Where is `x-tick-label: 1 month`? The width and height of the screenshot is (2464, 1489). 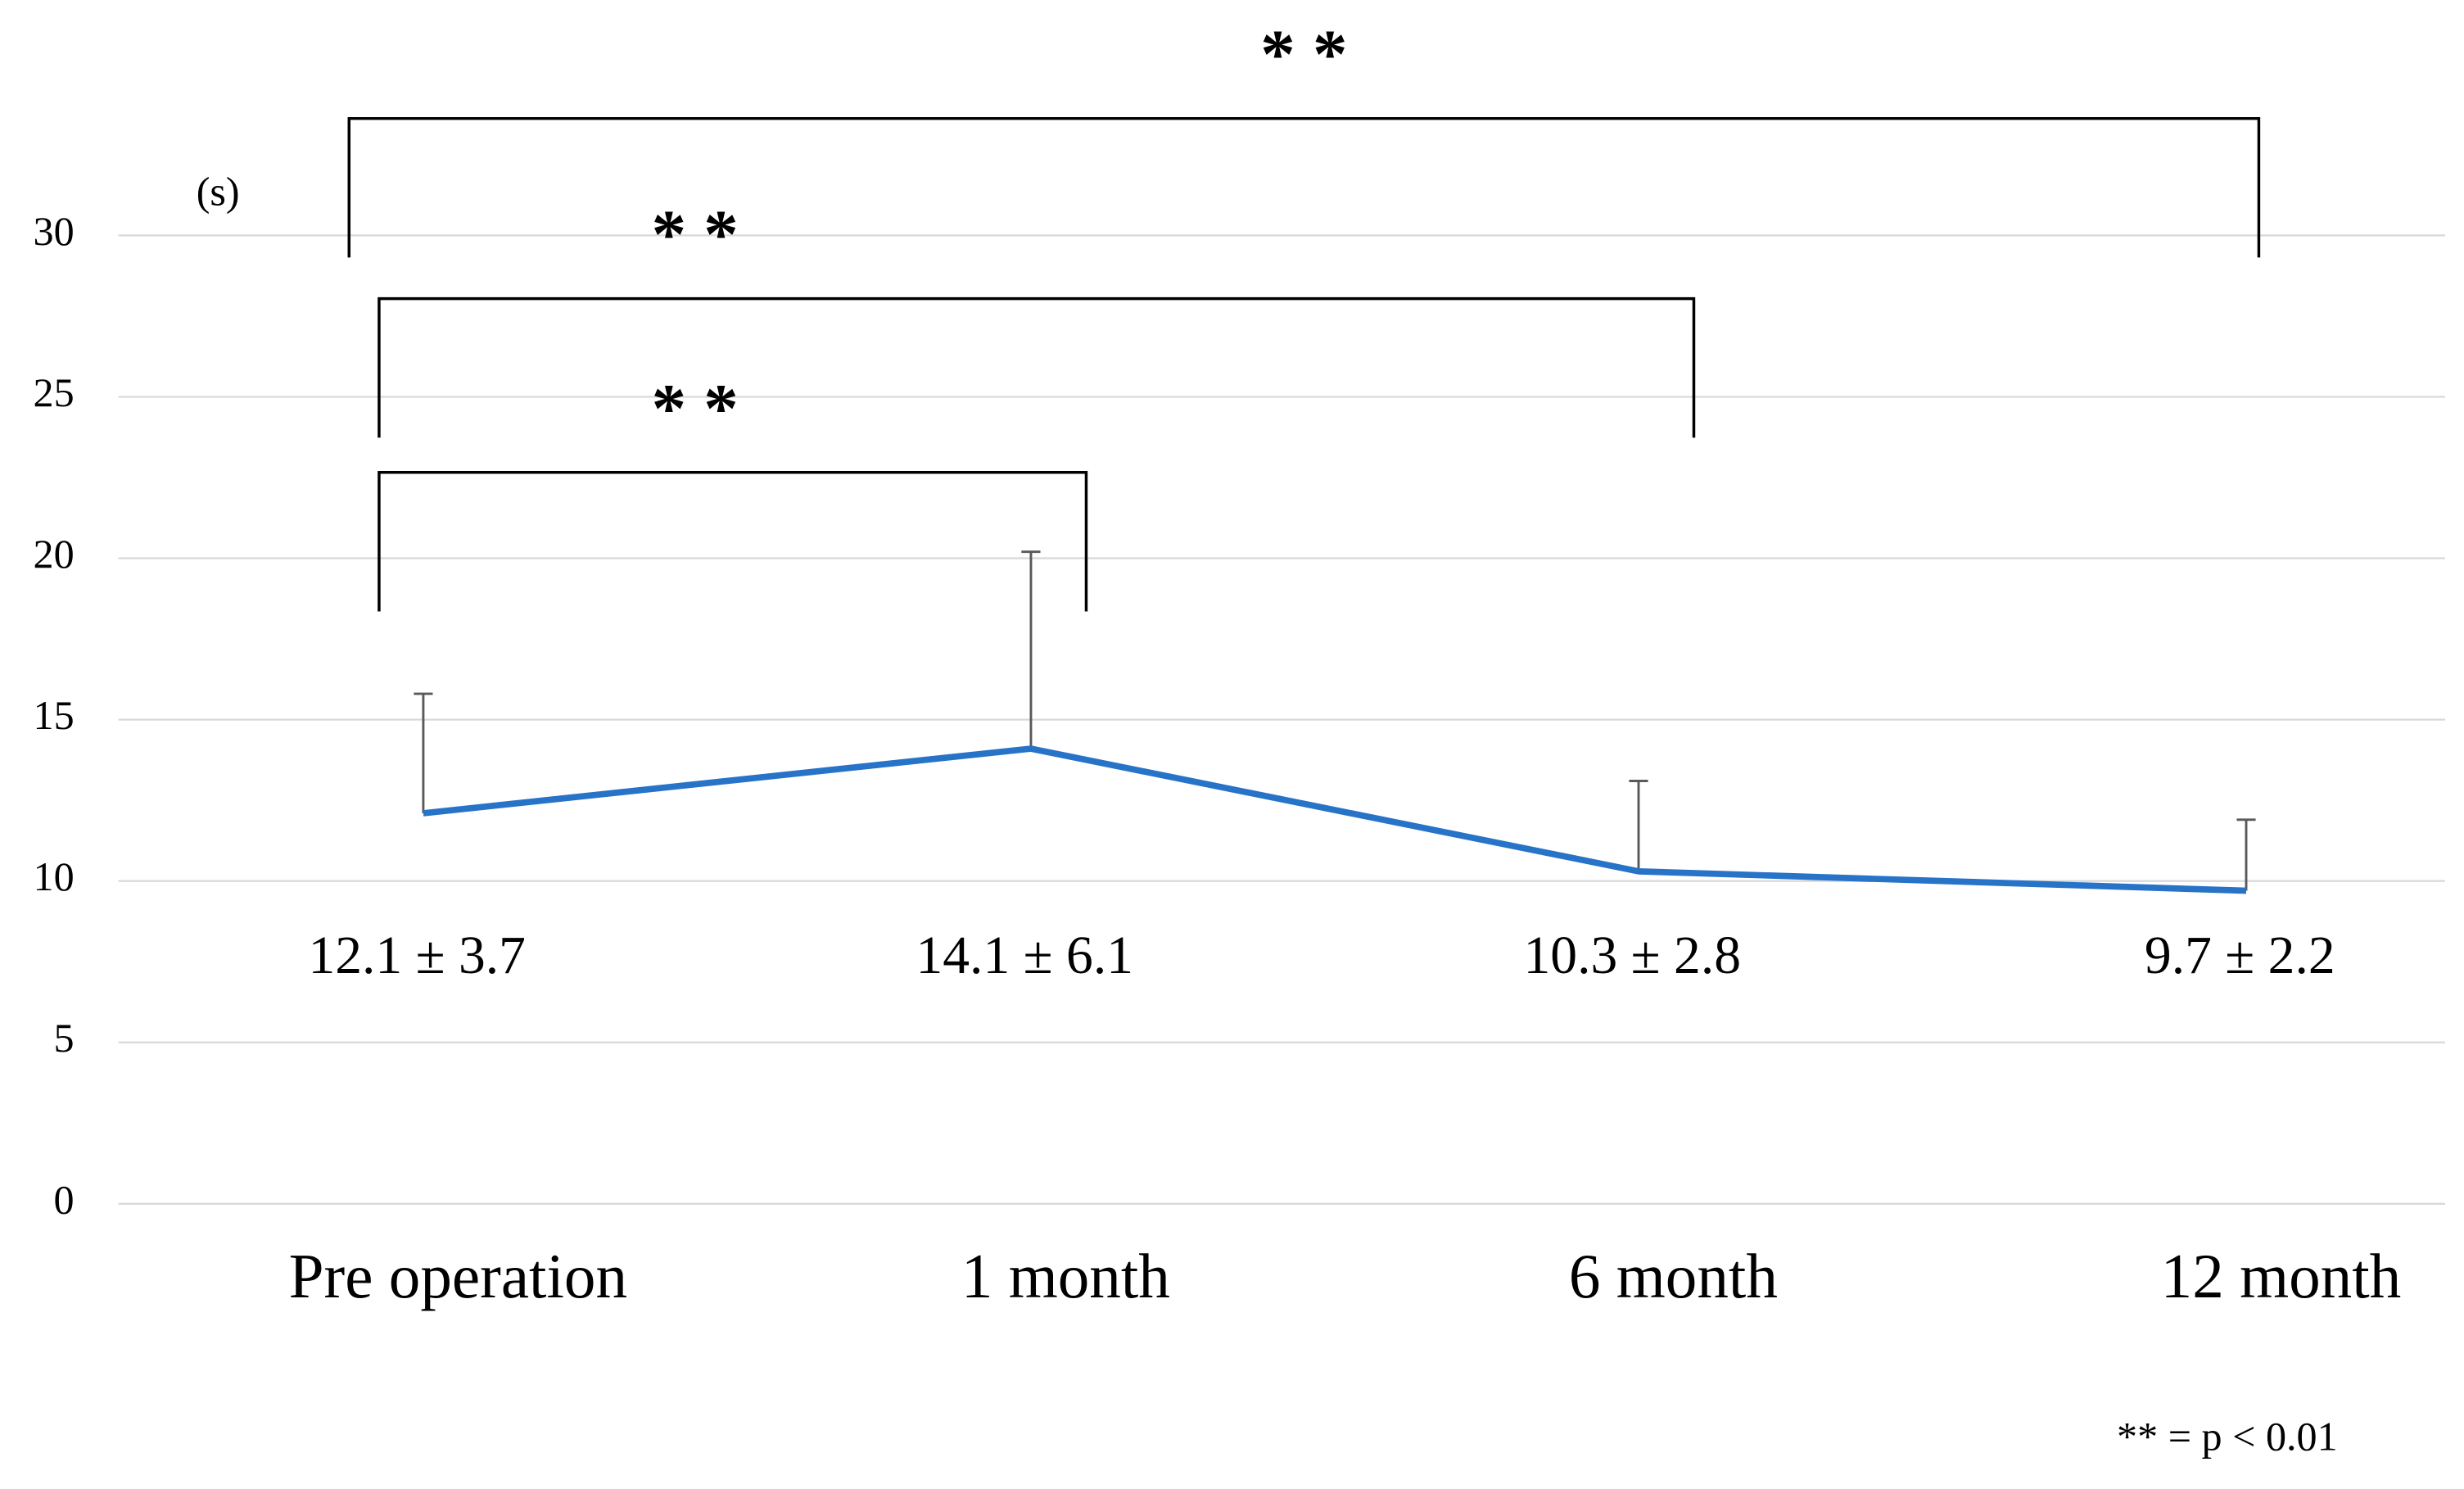 x-tick-label: 1 month is located at coordinates (1065, 1276).